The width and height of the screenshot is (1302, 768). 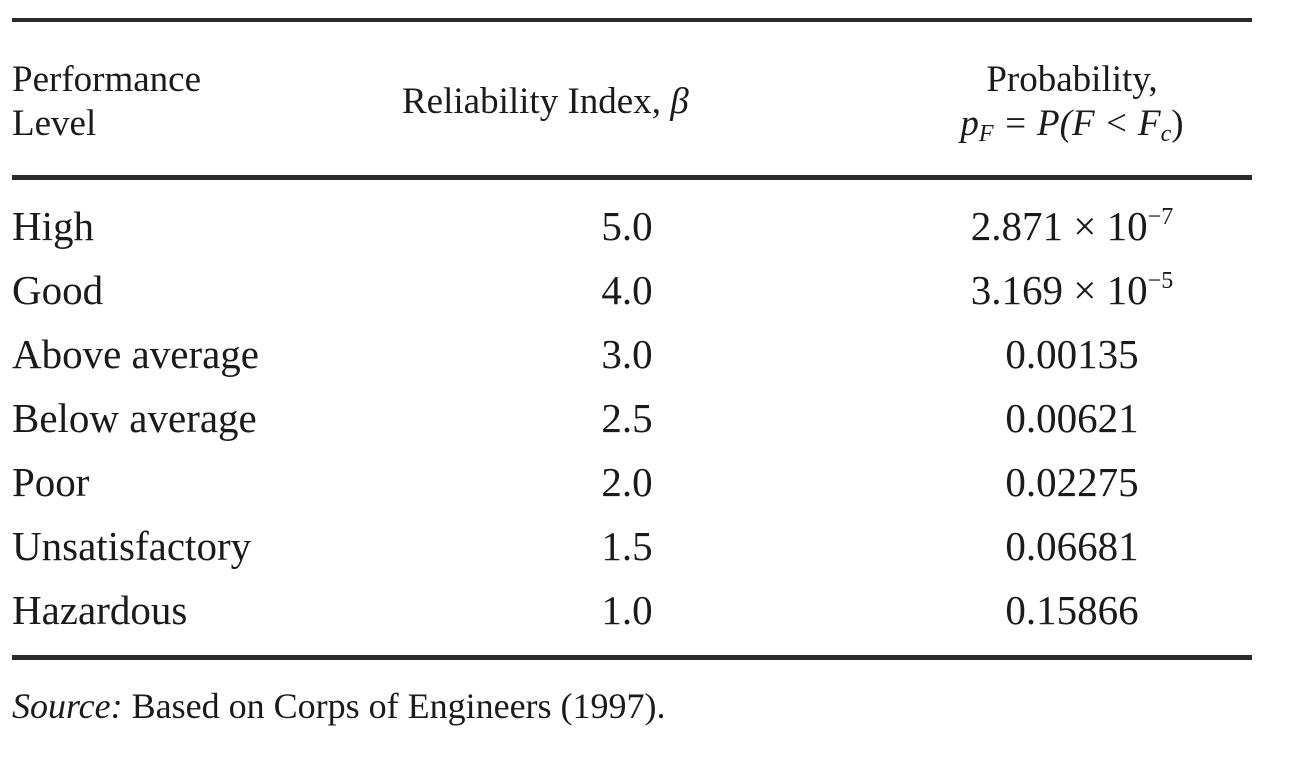 What do you see at coordinates (51, 482) in the screenshot?
I see `table-cell-level: Poor` at bounding box center [51, 482].